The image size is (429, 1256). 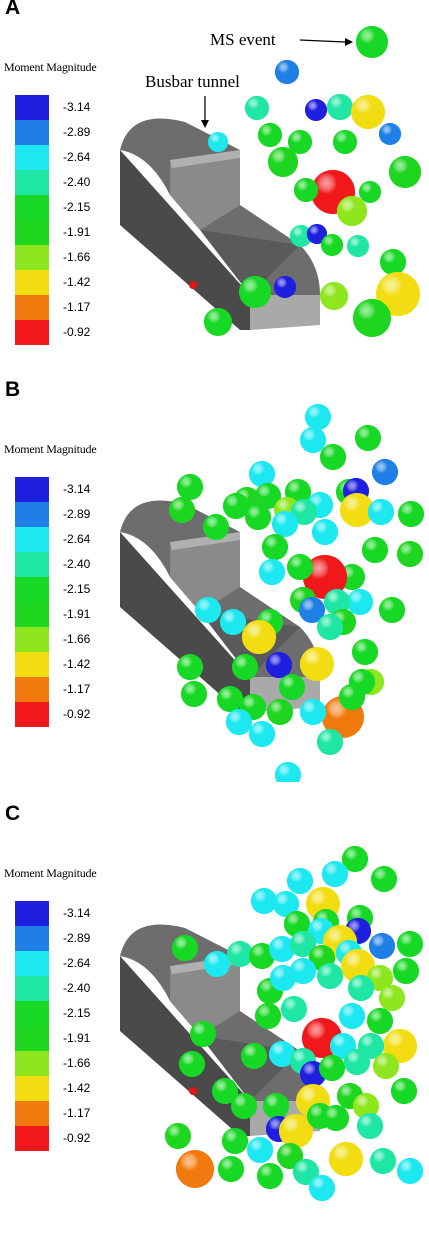 I want to click on legend-row: -2.89, so click(x=60, y=938).